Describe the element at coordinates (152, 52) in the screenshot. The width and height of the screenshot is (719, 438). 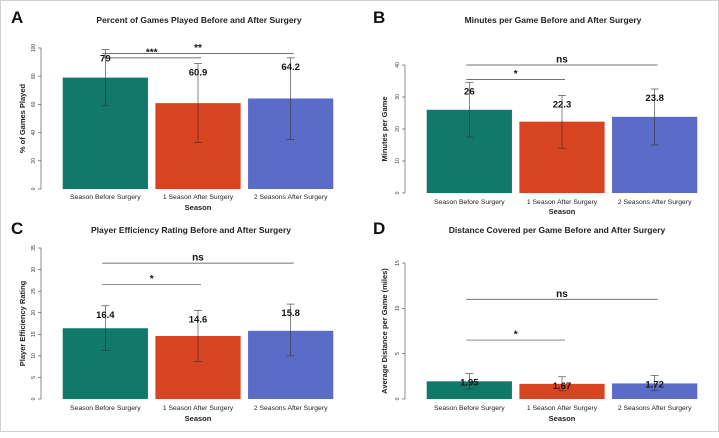
I see `significance-label: ***` at that location.